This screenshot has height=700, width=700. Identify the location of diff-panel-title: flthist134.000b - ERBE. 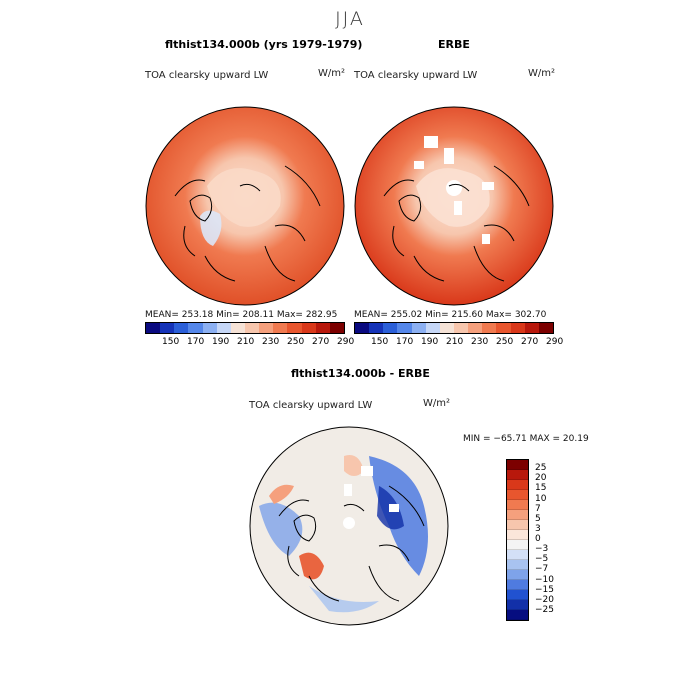
(360, 373).